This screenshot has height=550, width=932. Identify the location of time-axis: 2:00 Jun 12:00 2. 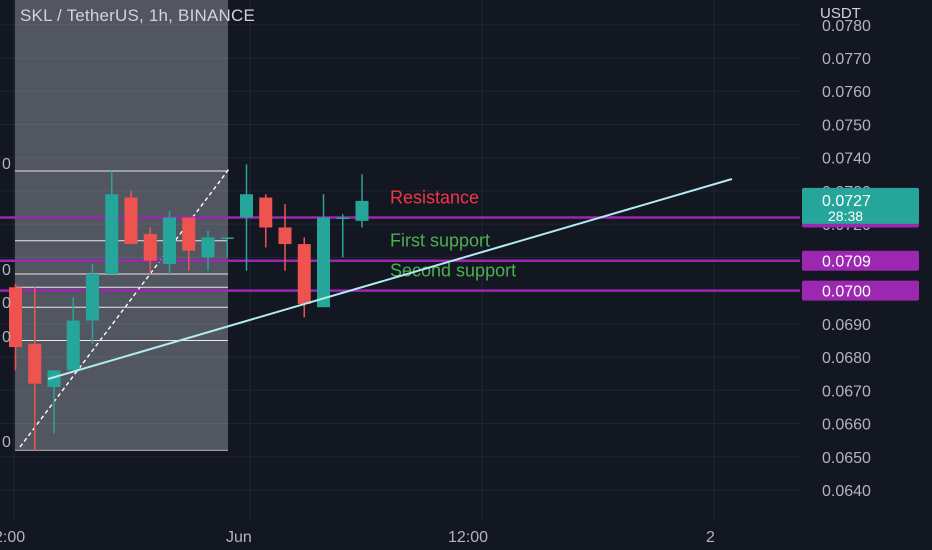
(400, 536).